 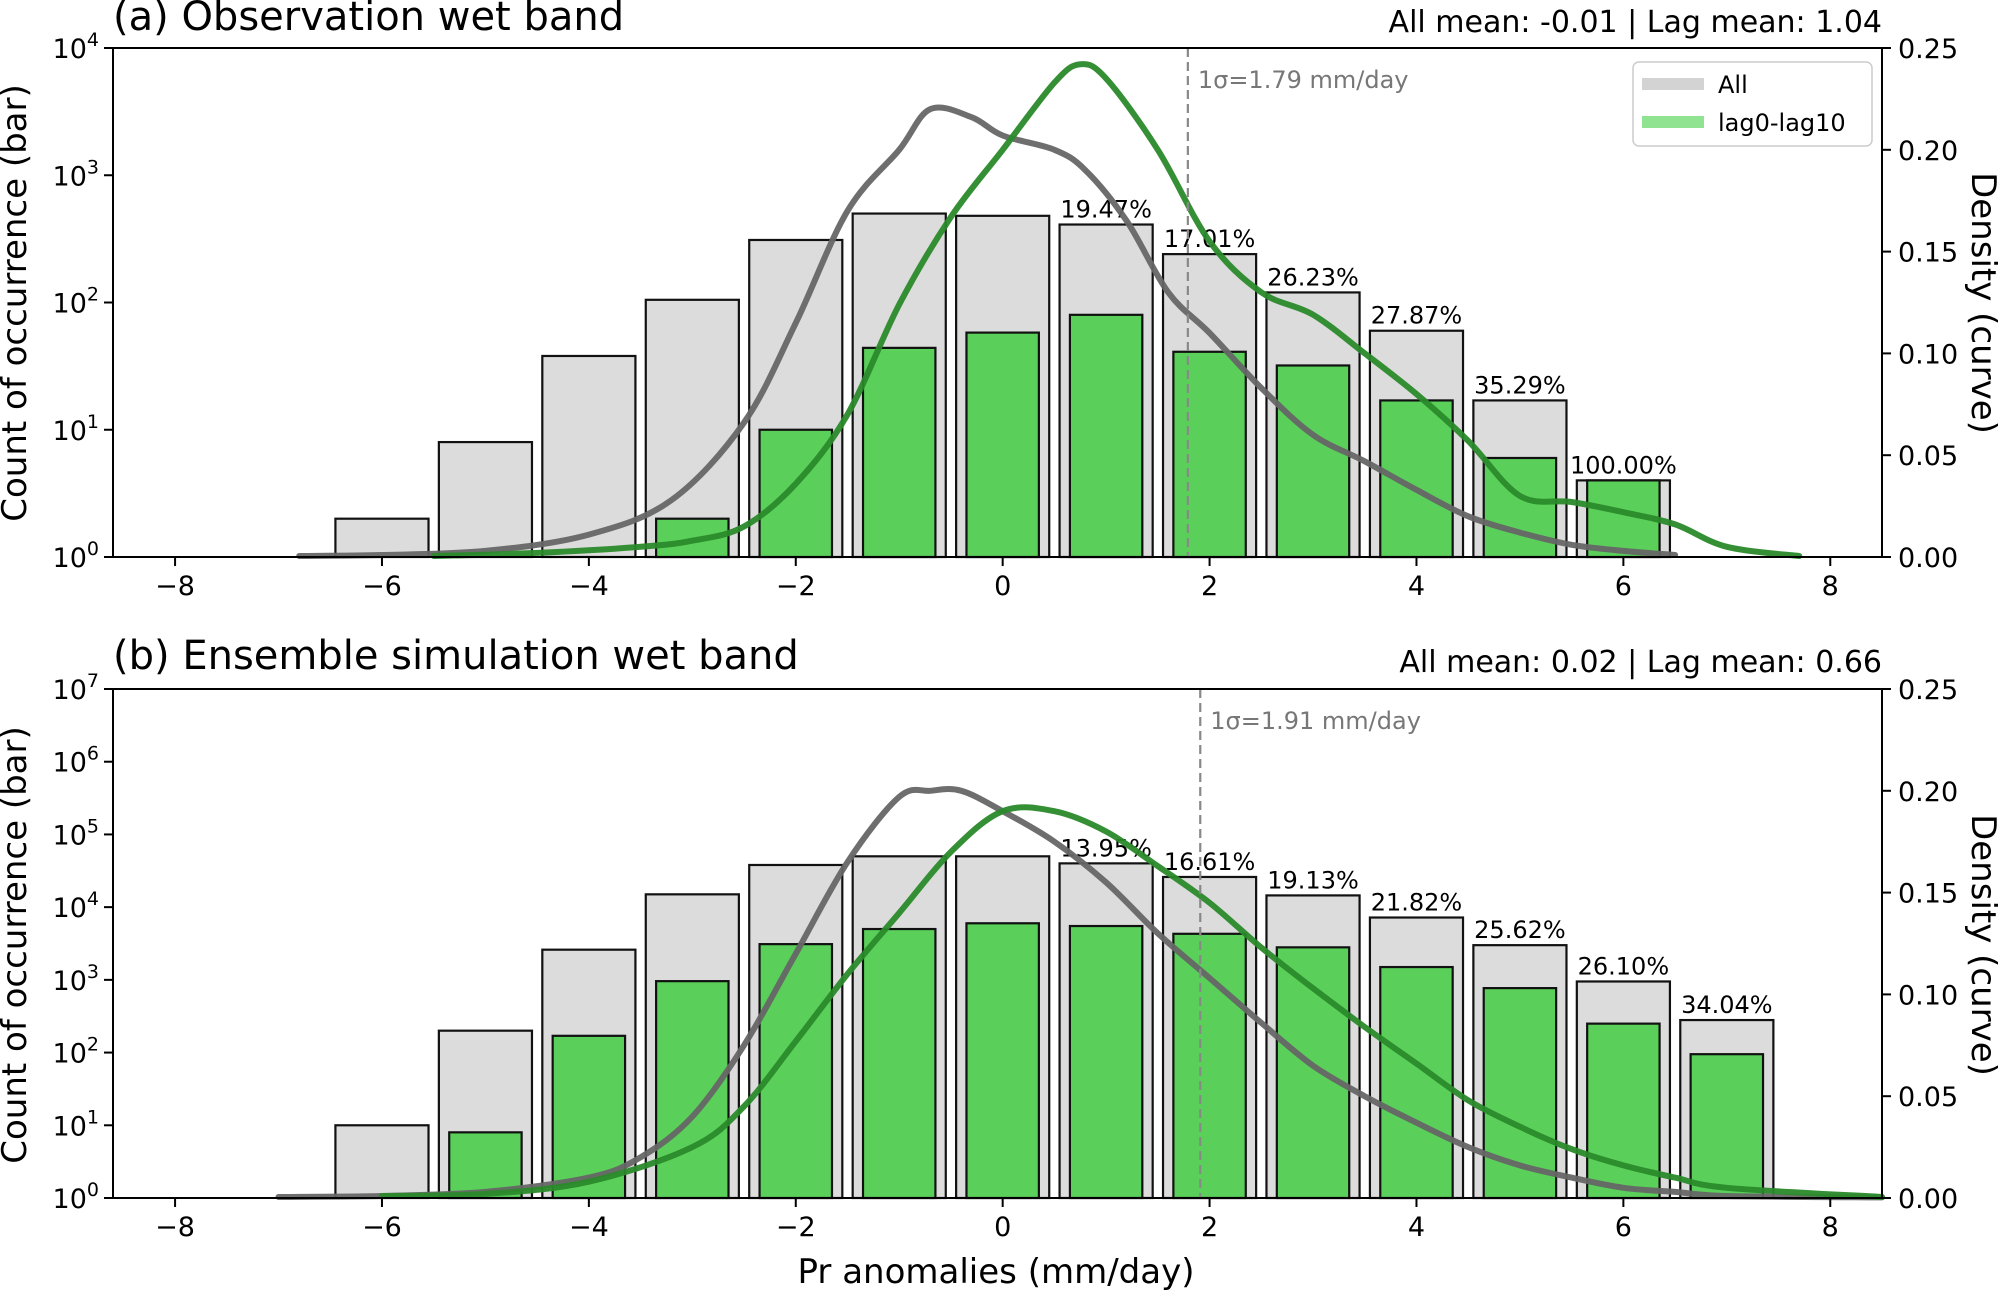 What do you see at coordinates (1315, 721) in the screenshot?
I see `sigma-label: 1σ=1.91 mm/day` at bounding box center [1315, 721].